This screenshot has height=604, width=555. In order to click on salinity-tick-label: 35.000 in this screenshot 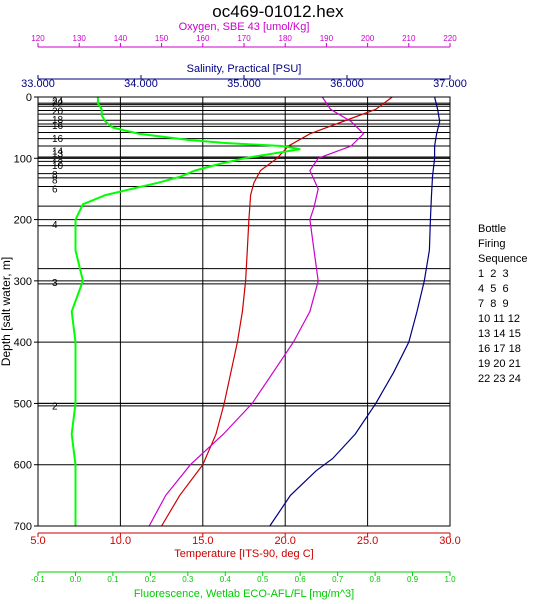, I will do `click(244, 84)`.